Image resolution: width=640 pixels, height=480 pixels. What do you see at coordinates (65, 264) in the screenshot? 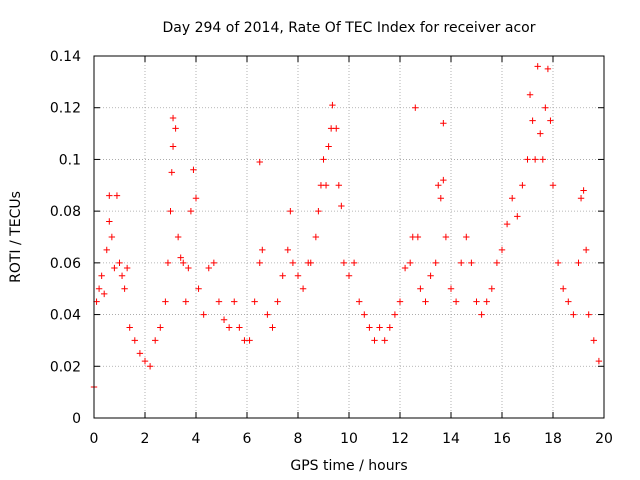
I see `y-tick-label: 0.06` at bounding box center [65, 264].